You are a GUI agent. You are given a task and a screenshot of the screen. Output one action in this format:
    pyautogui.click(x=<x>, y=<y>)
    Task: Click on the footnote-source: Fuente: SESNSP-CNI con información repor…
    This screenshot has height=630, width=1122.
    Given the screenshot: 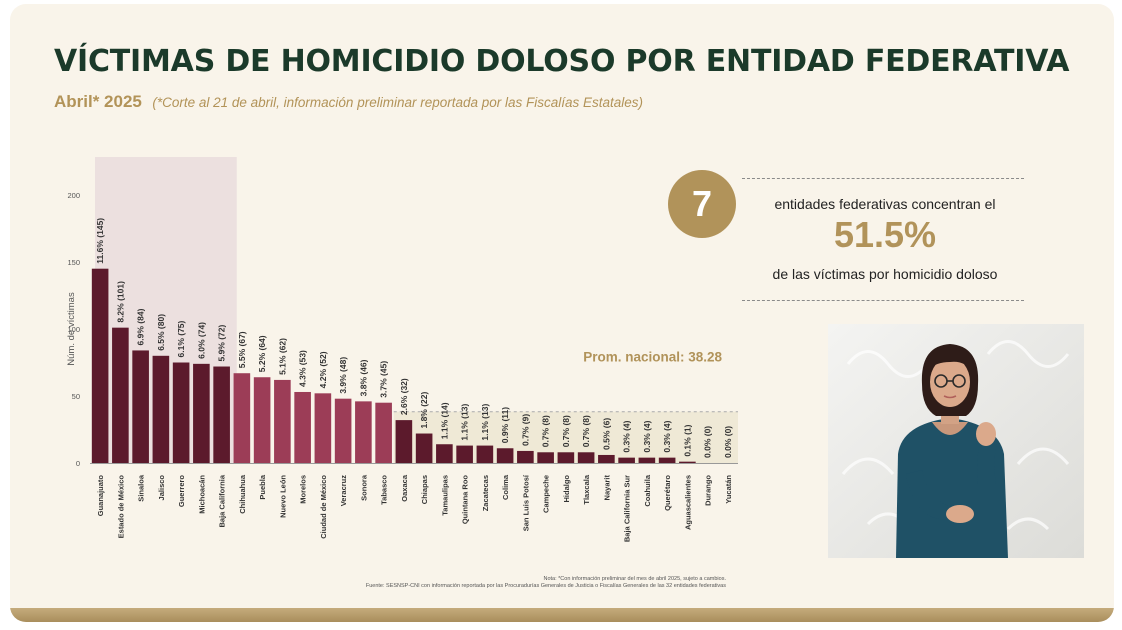 What is the action you would take?
    pyautogui.click(x=545, y=586)
    